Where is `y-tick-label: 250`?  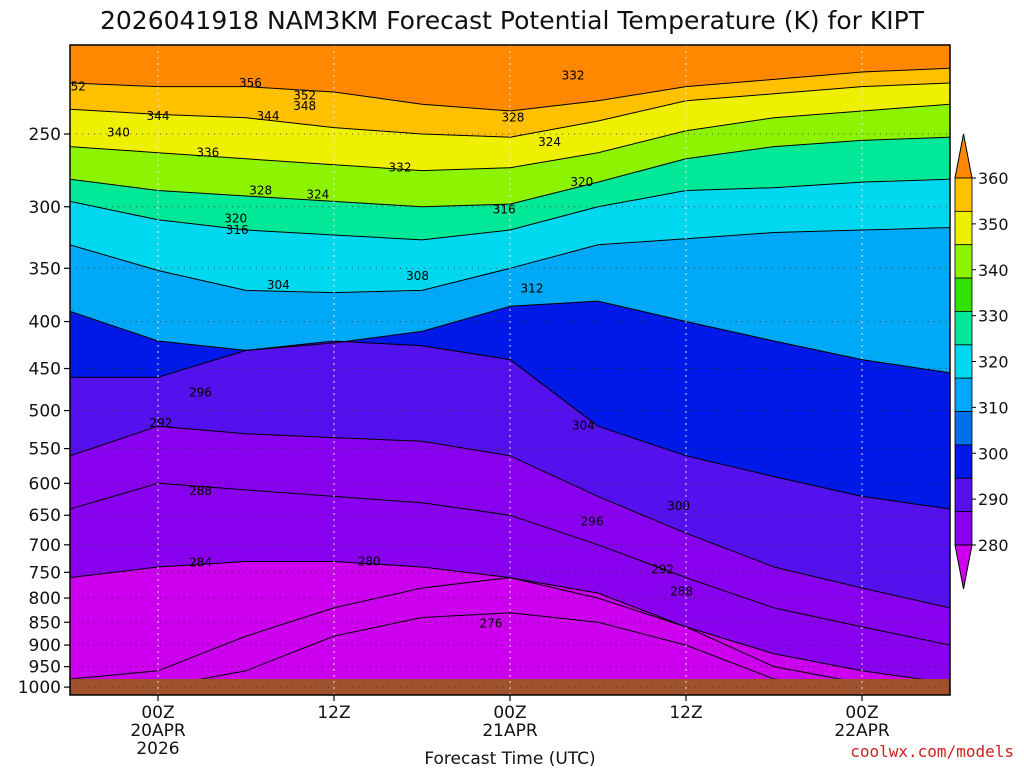 y-tick-label: 250 is located at coordinates (45, 135).